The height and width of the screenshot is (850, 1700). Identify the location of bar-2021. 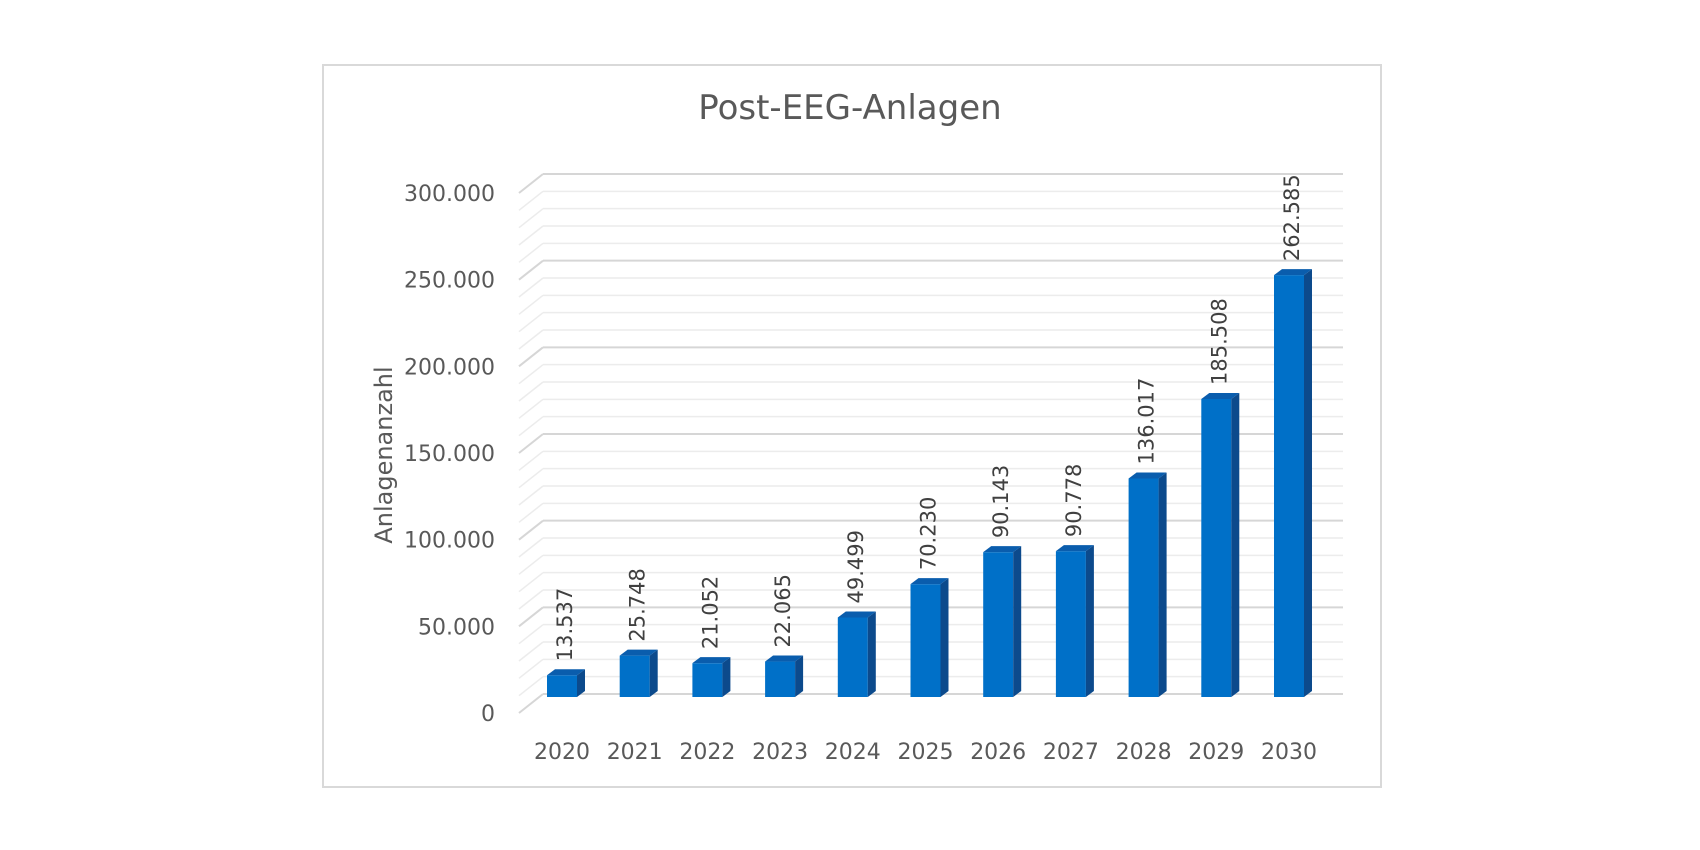
(638, 673).